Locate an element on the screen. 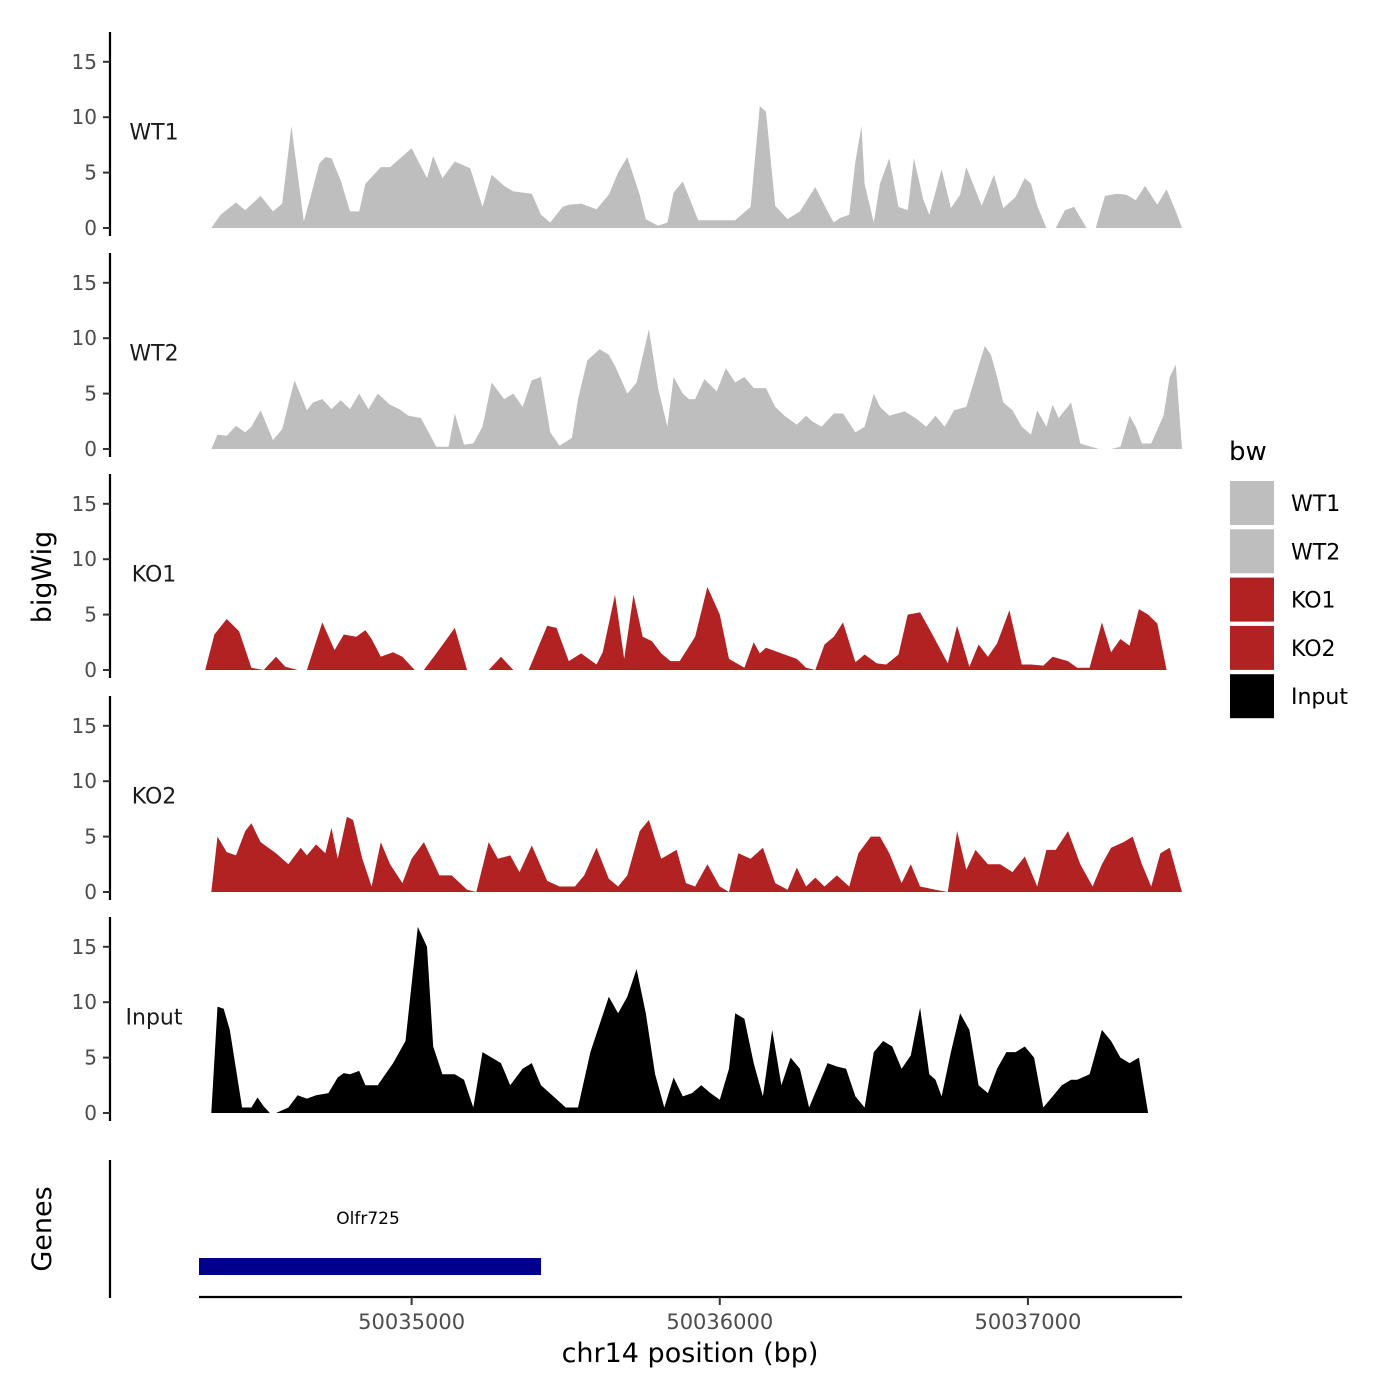 This screenshot has height=1400, width=1400. legend-label-KO1: KO1 is located at coordinates (1313, 601).